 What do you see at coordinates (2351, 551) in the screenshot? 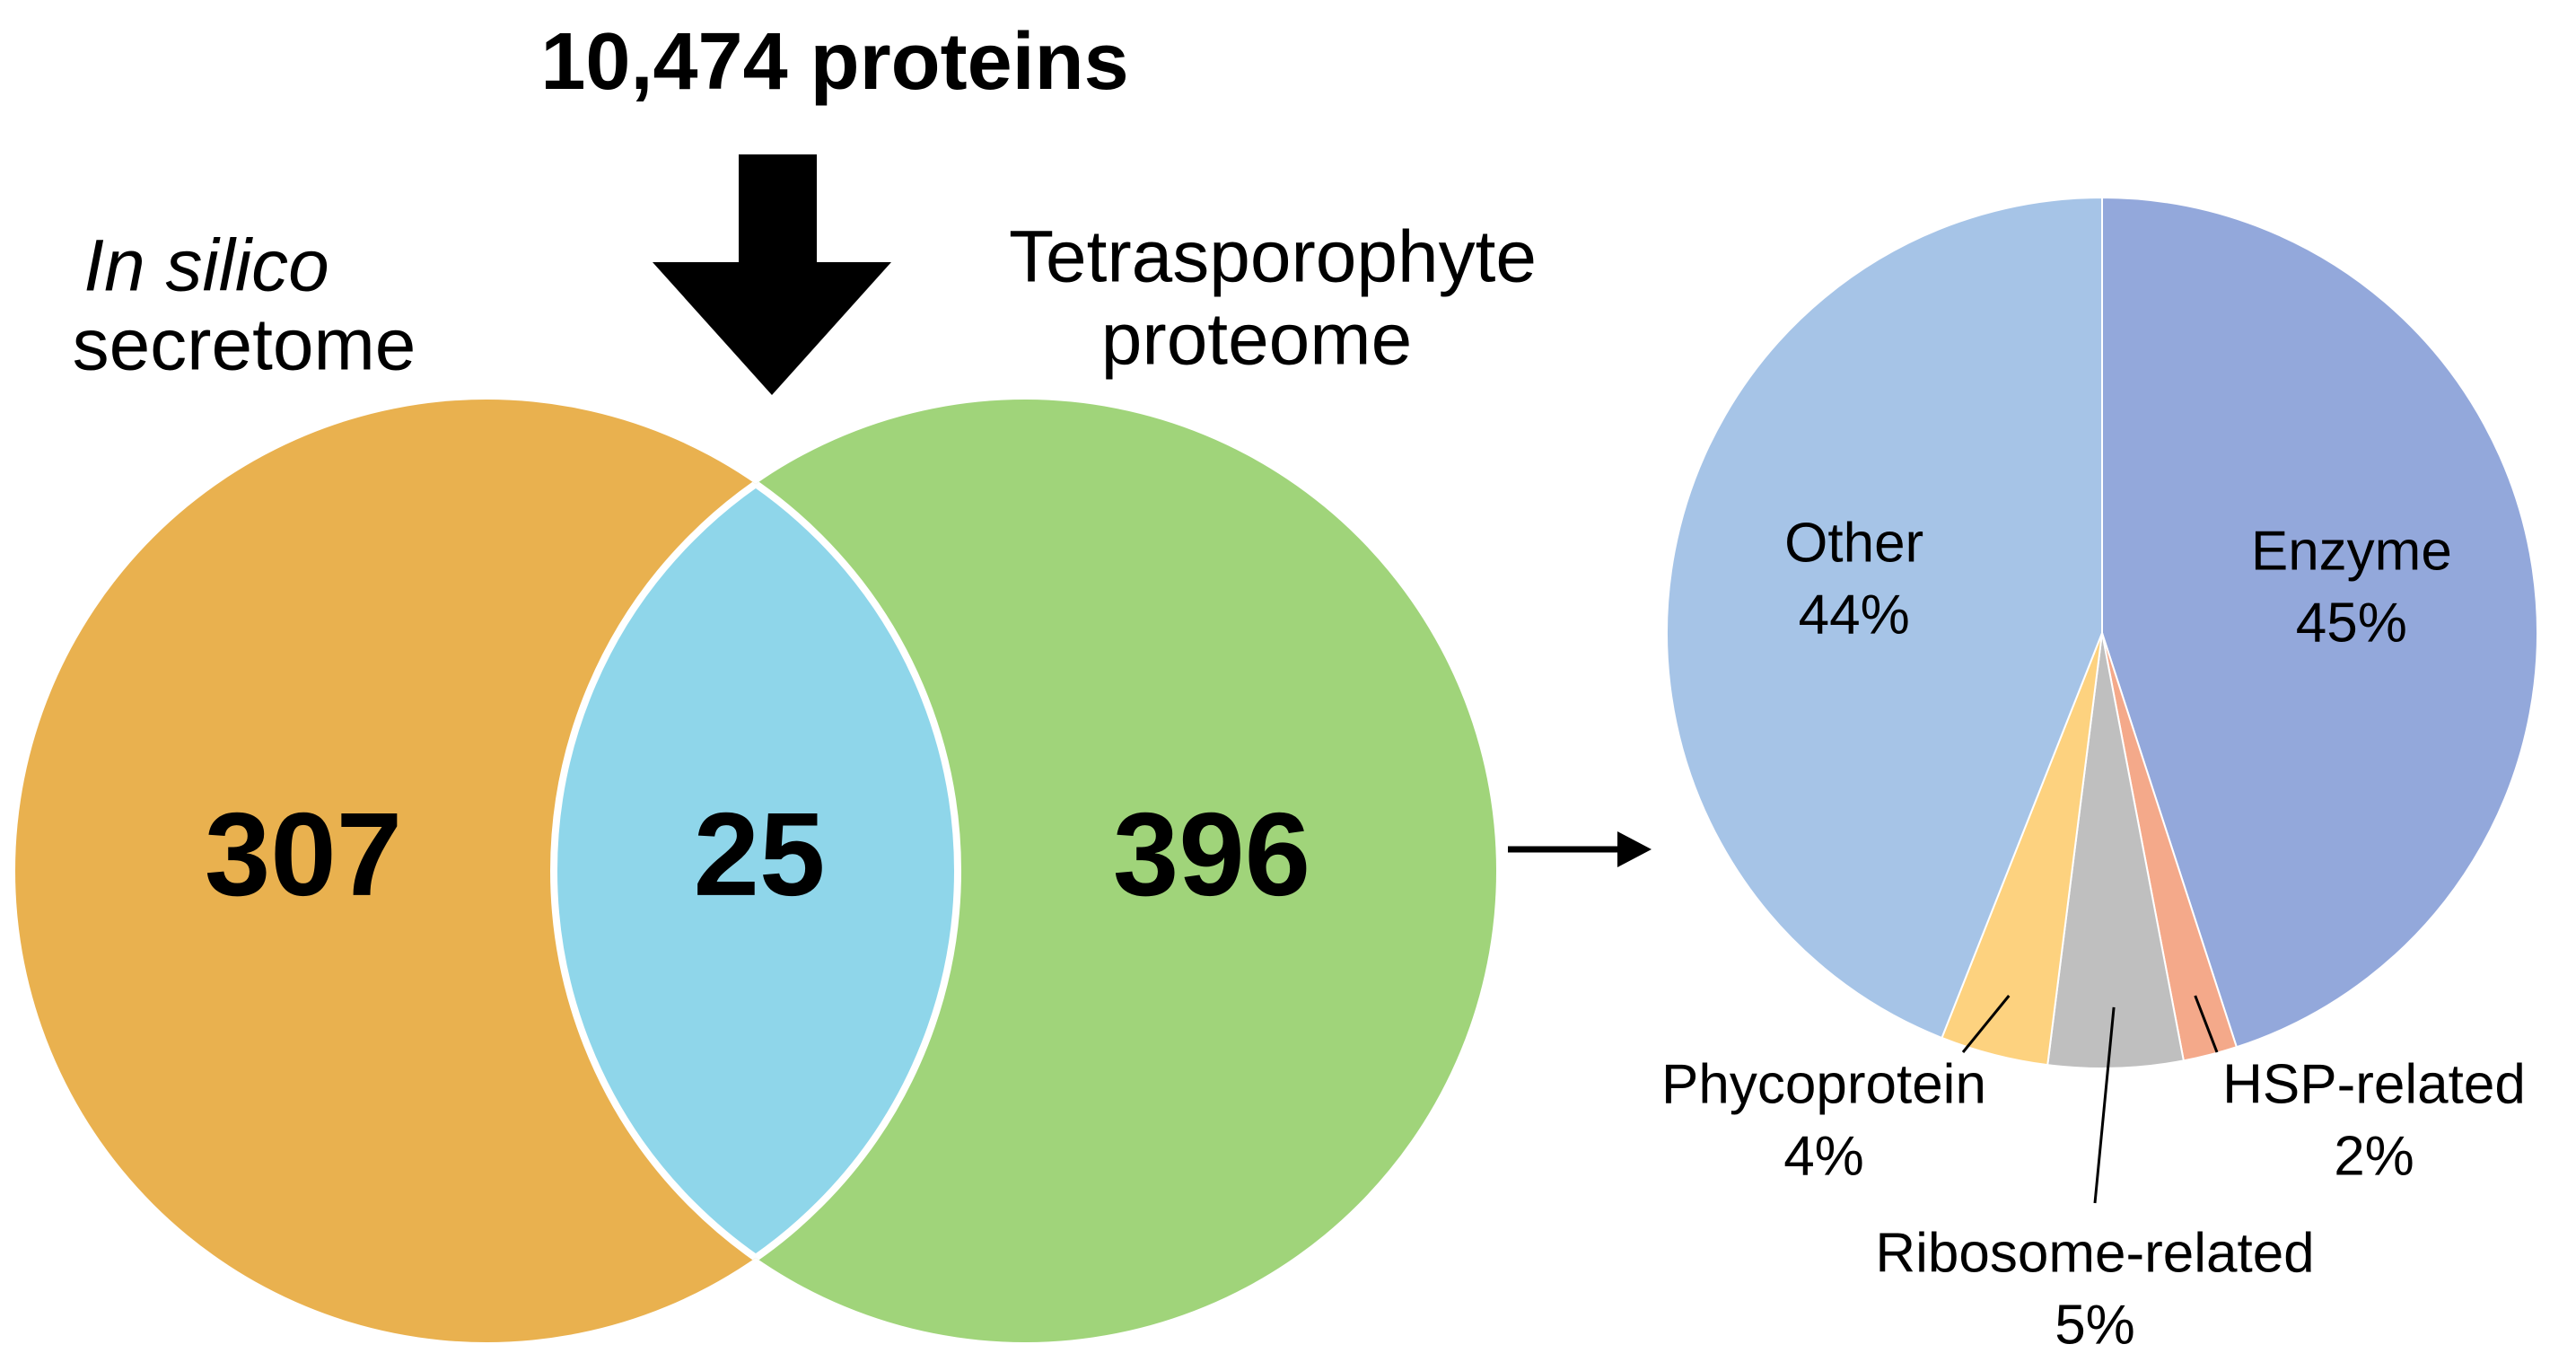
I see `pie-category-label: Enzyme` at bounding box center [2351, 551].